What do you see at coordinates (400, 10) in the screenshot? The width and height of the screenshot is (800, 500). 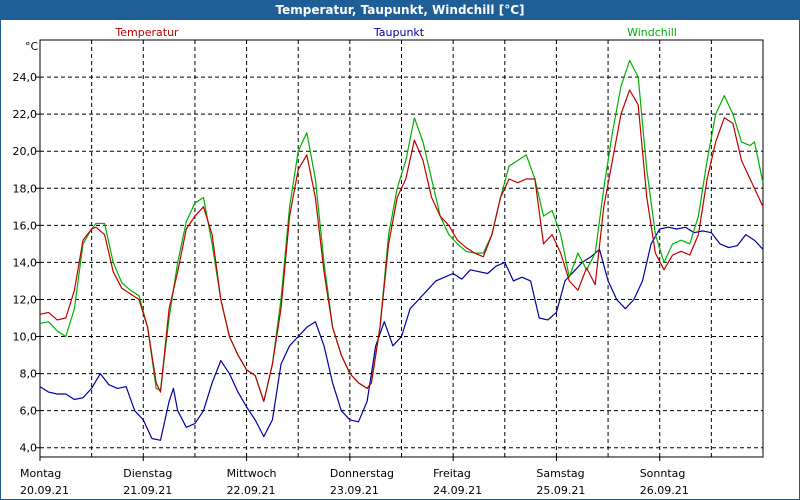 I see `window-title: Temperatur, Taupunkt, Windchill [°C]` at bounding box center [400, 10].